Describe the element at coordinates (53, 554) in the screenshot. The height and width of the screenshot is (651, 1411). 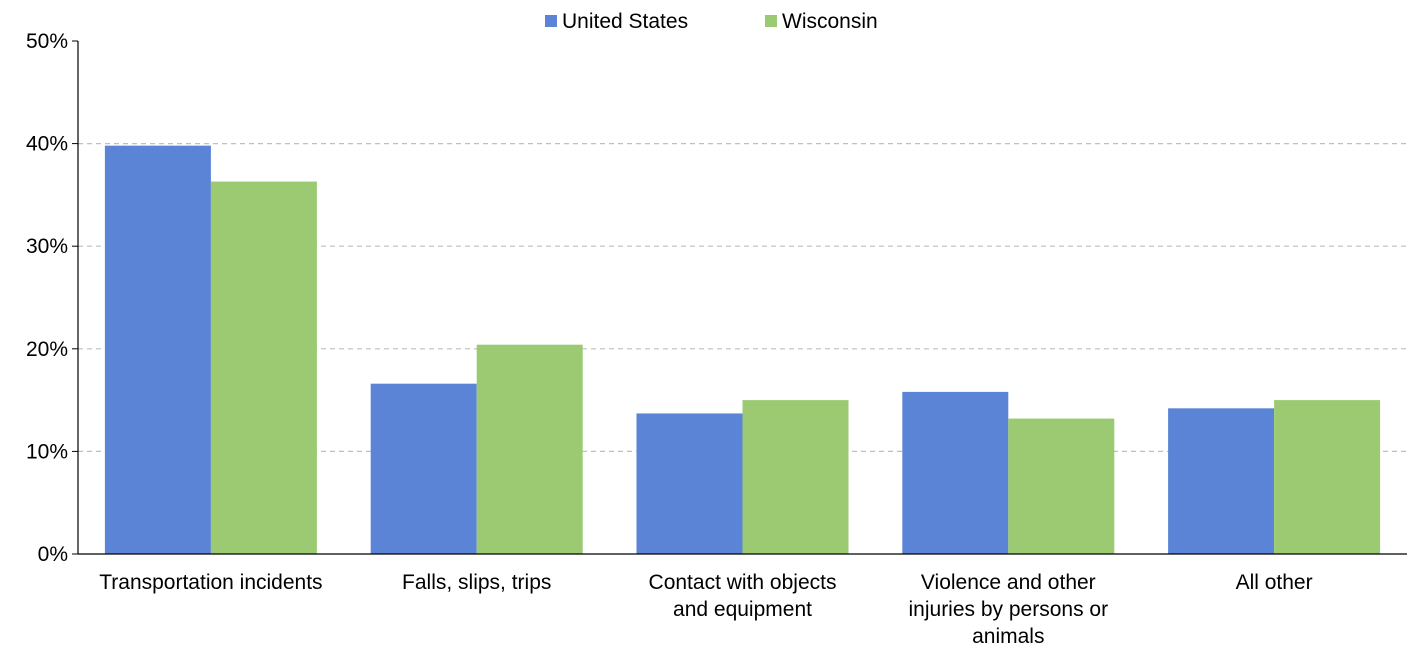
I see `y-tick-label-0: 0%` at that location.